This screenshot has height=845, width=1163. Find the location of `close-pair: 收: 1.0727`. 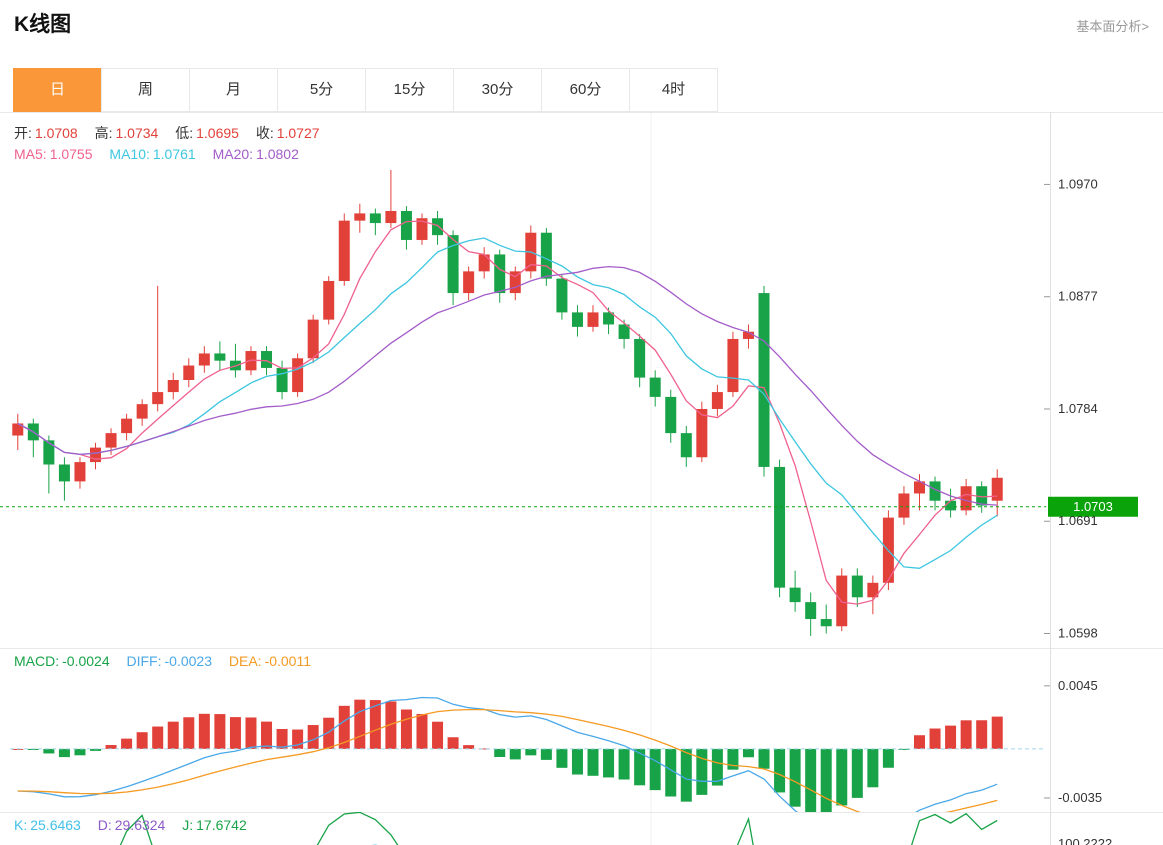

close-pair: 收: 1.0727 is located at coordinates (288, 133).